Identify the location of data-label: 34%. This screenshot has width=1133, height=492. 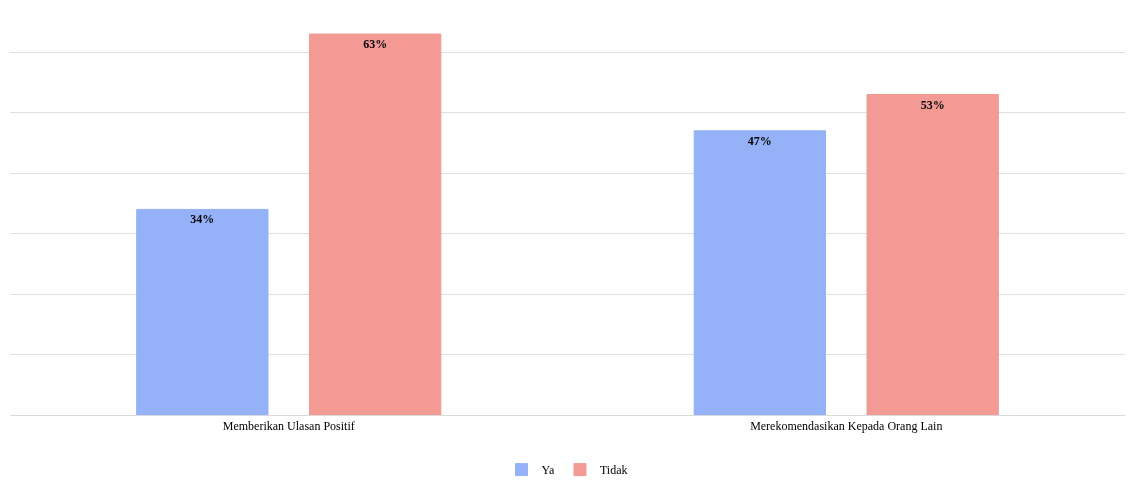
(202, 219).